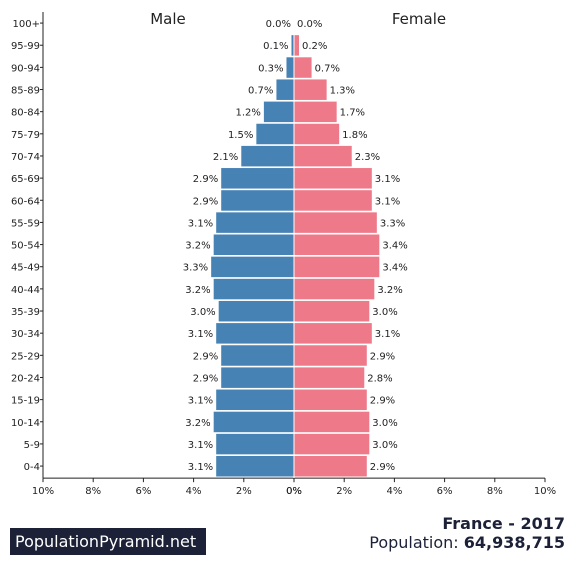 The width and height of the screenshot is (575, 581). I want to click on age-group-label: 40-44, so click(25, 290).